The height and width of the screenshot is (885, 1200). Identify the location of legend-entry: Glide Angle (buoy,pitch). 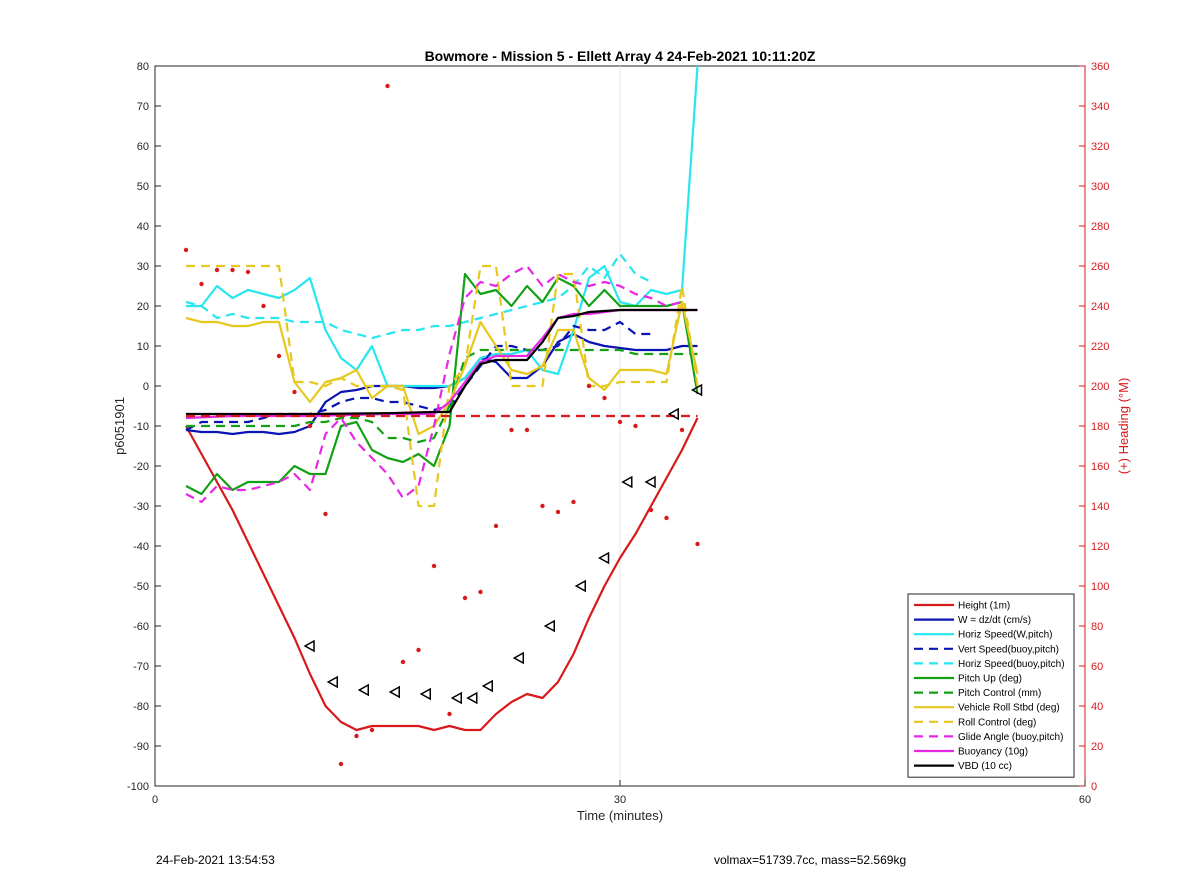
(1010, 737).